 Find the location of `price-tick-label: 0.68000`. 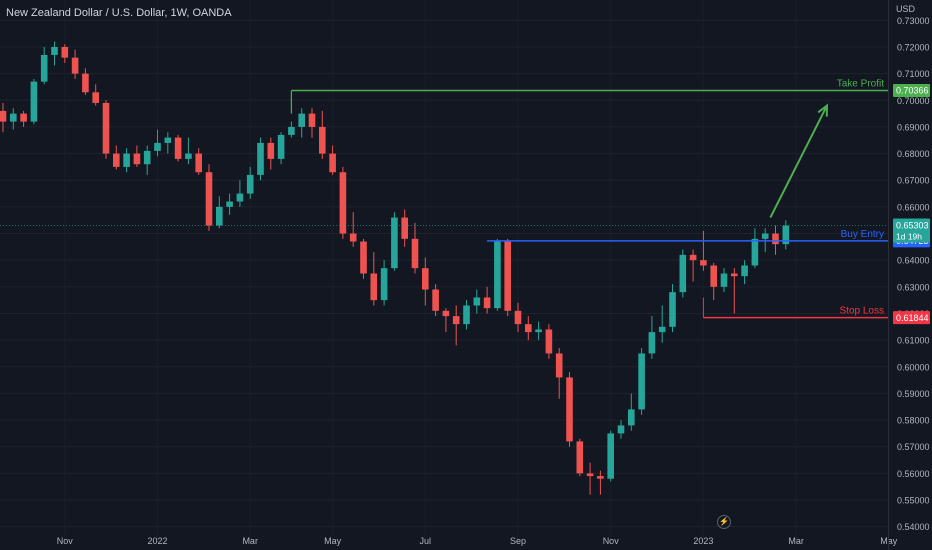

price-tick-label: 0.68000 is located at coordinates (913, 154).